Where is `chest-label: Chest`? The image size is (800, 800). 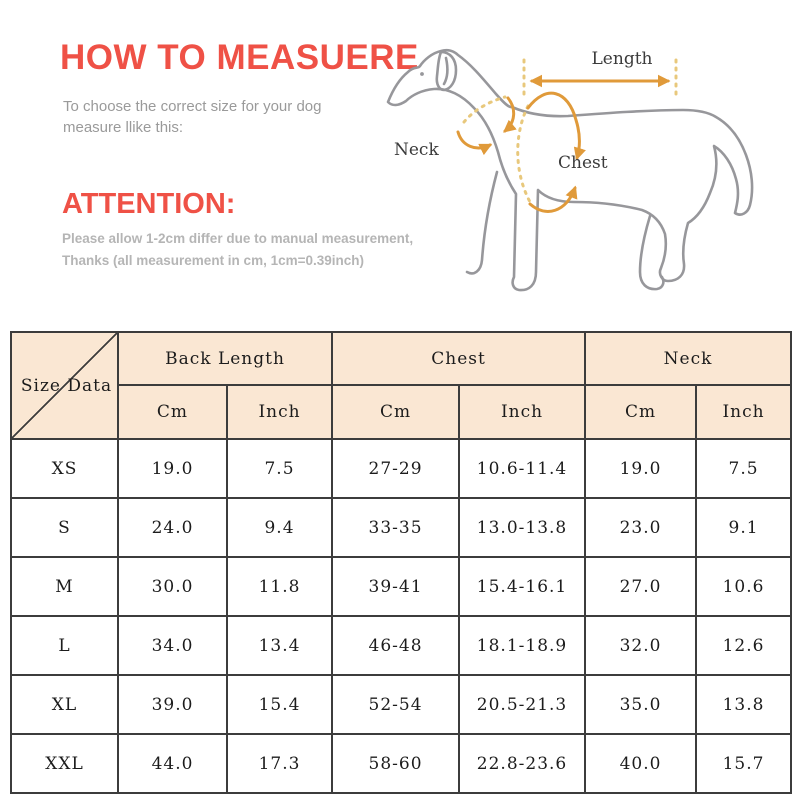 chest-label: Chest is located at coordinates (583, 163).